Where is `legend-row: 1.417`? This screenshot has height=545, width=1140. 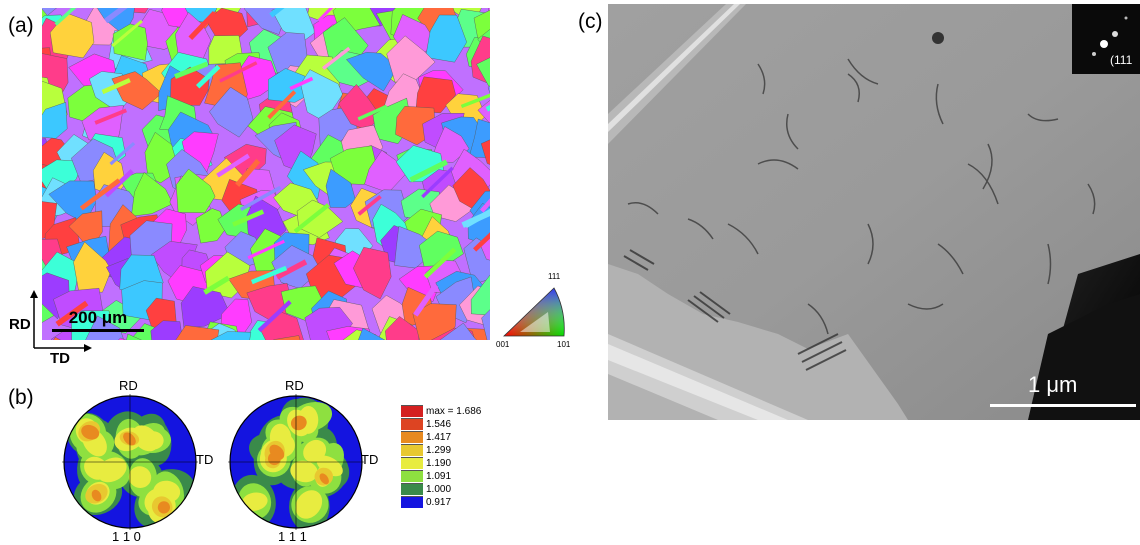 legend-row: 1.417 is located at coordinates (426, 437).